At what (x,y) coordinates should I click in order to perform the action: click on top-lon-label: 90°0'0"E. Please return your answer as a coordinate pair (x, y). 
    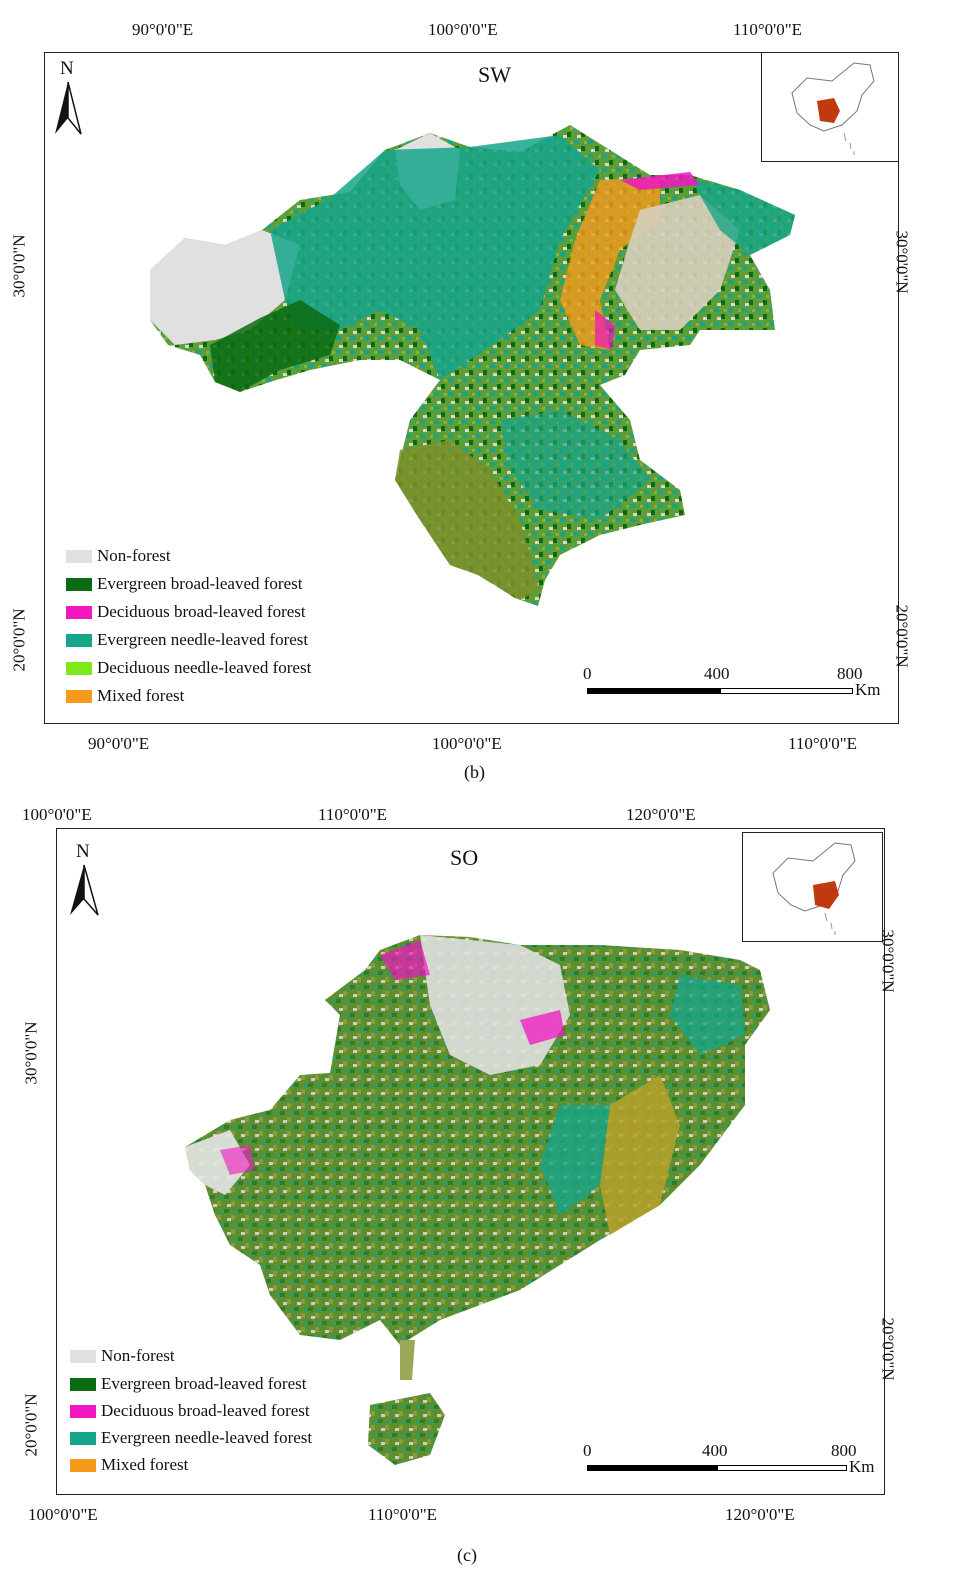
    Looking at the image, I should click on (163, 29).